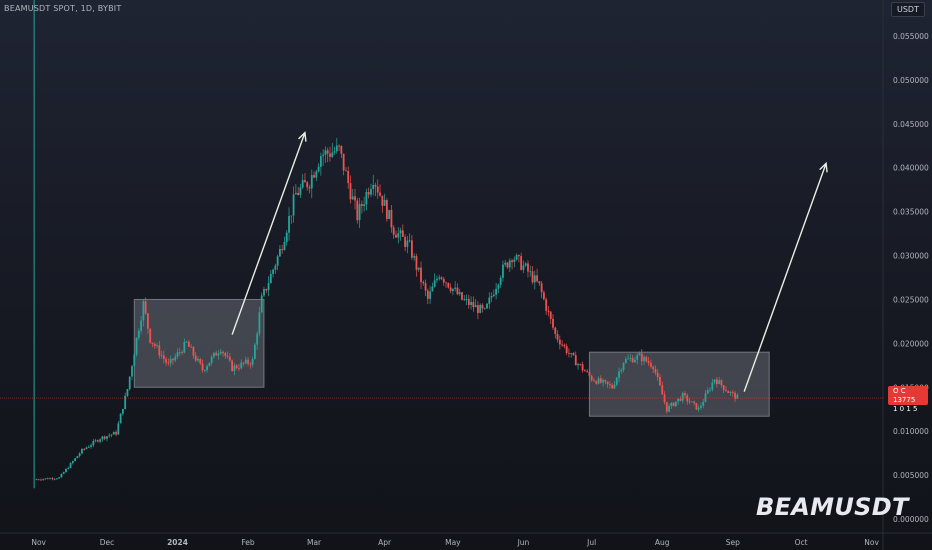 This screenshot has width=932, height=550. Describe the element at coordinates (908, 9) in the screenshot. I see `currency-badge: USDT` at that location.